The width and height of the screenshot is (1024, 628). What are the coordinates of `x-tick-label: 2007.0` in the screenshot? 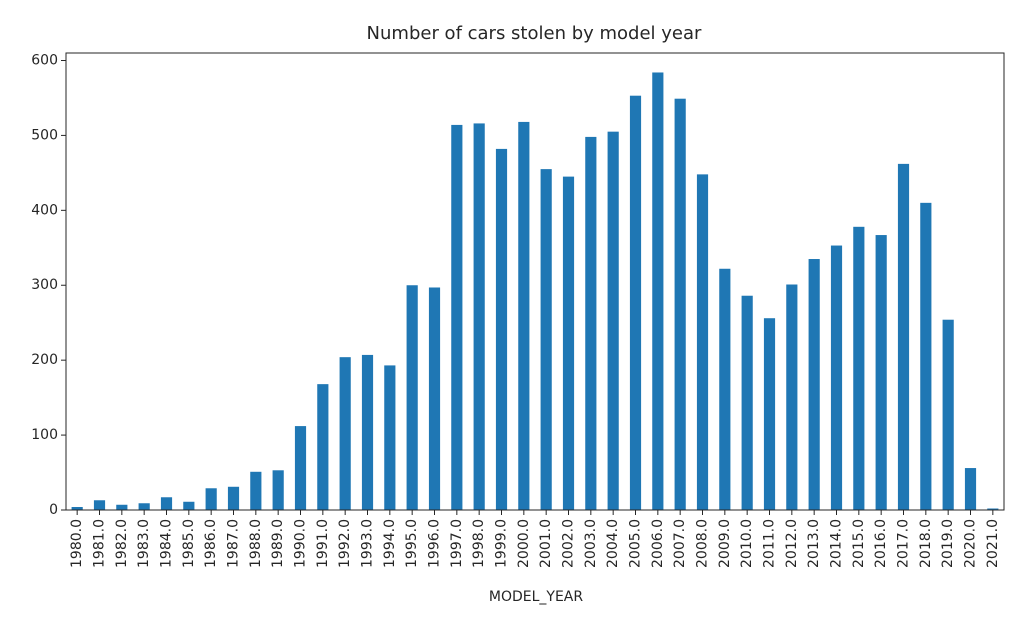 It's located at (680, 543).